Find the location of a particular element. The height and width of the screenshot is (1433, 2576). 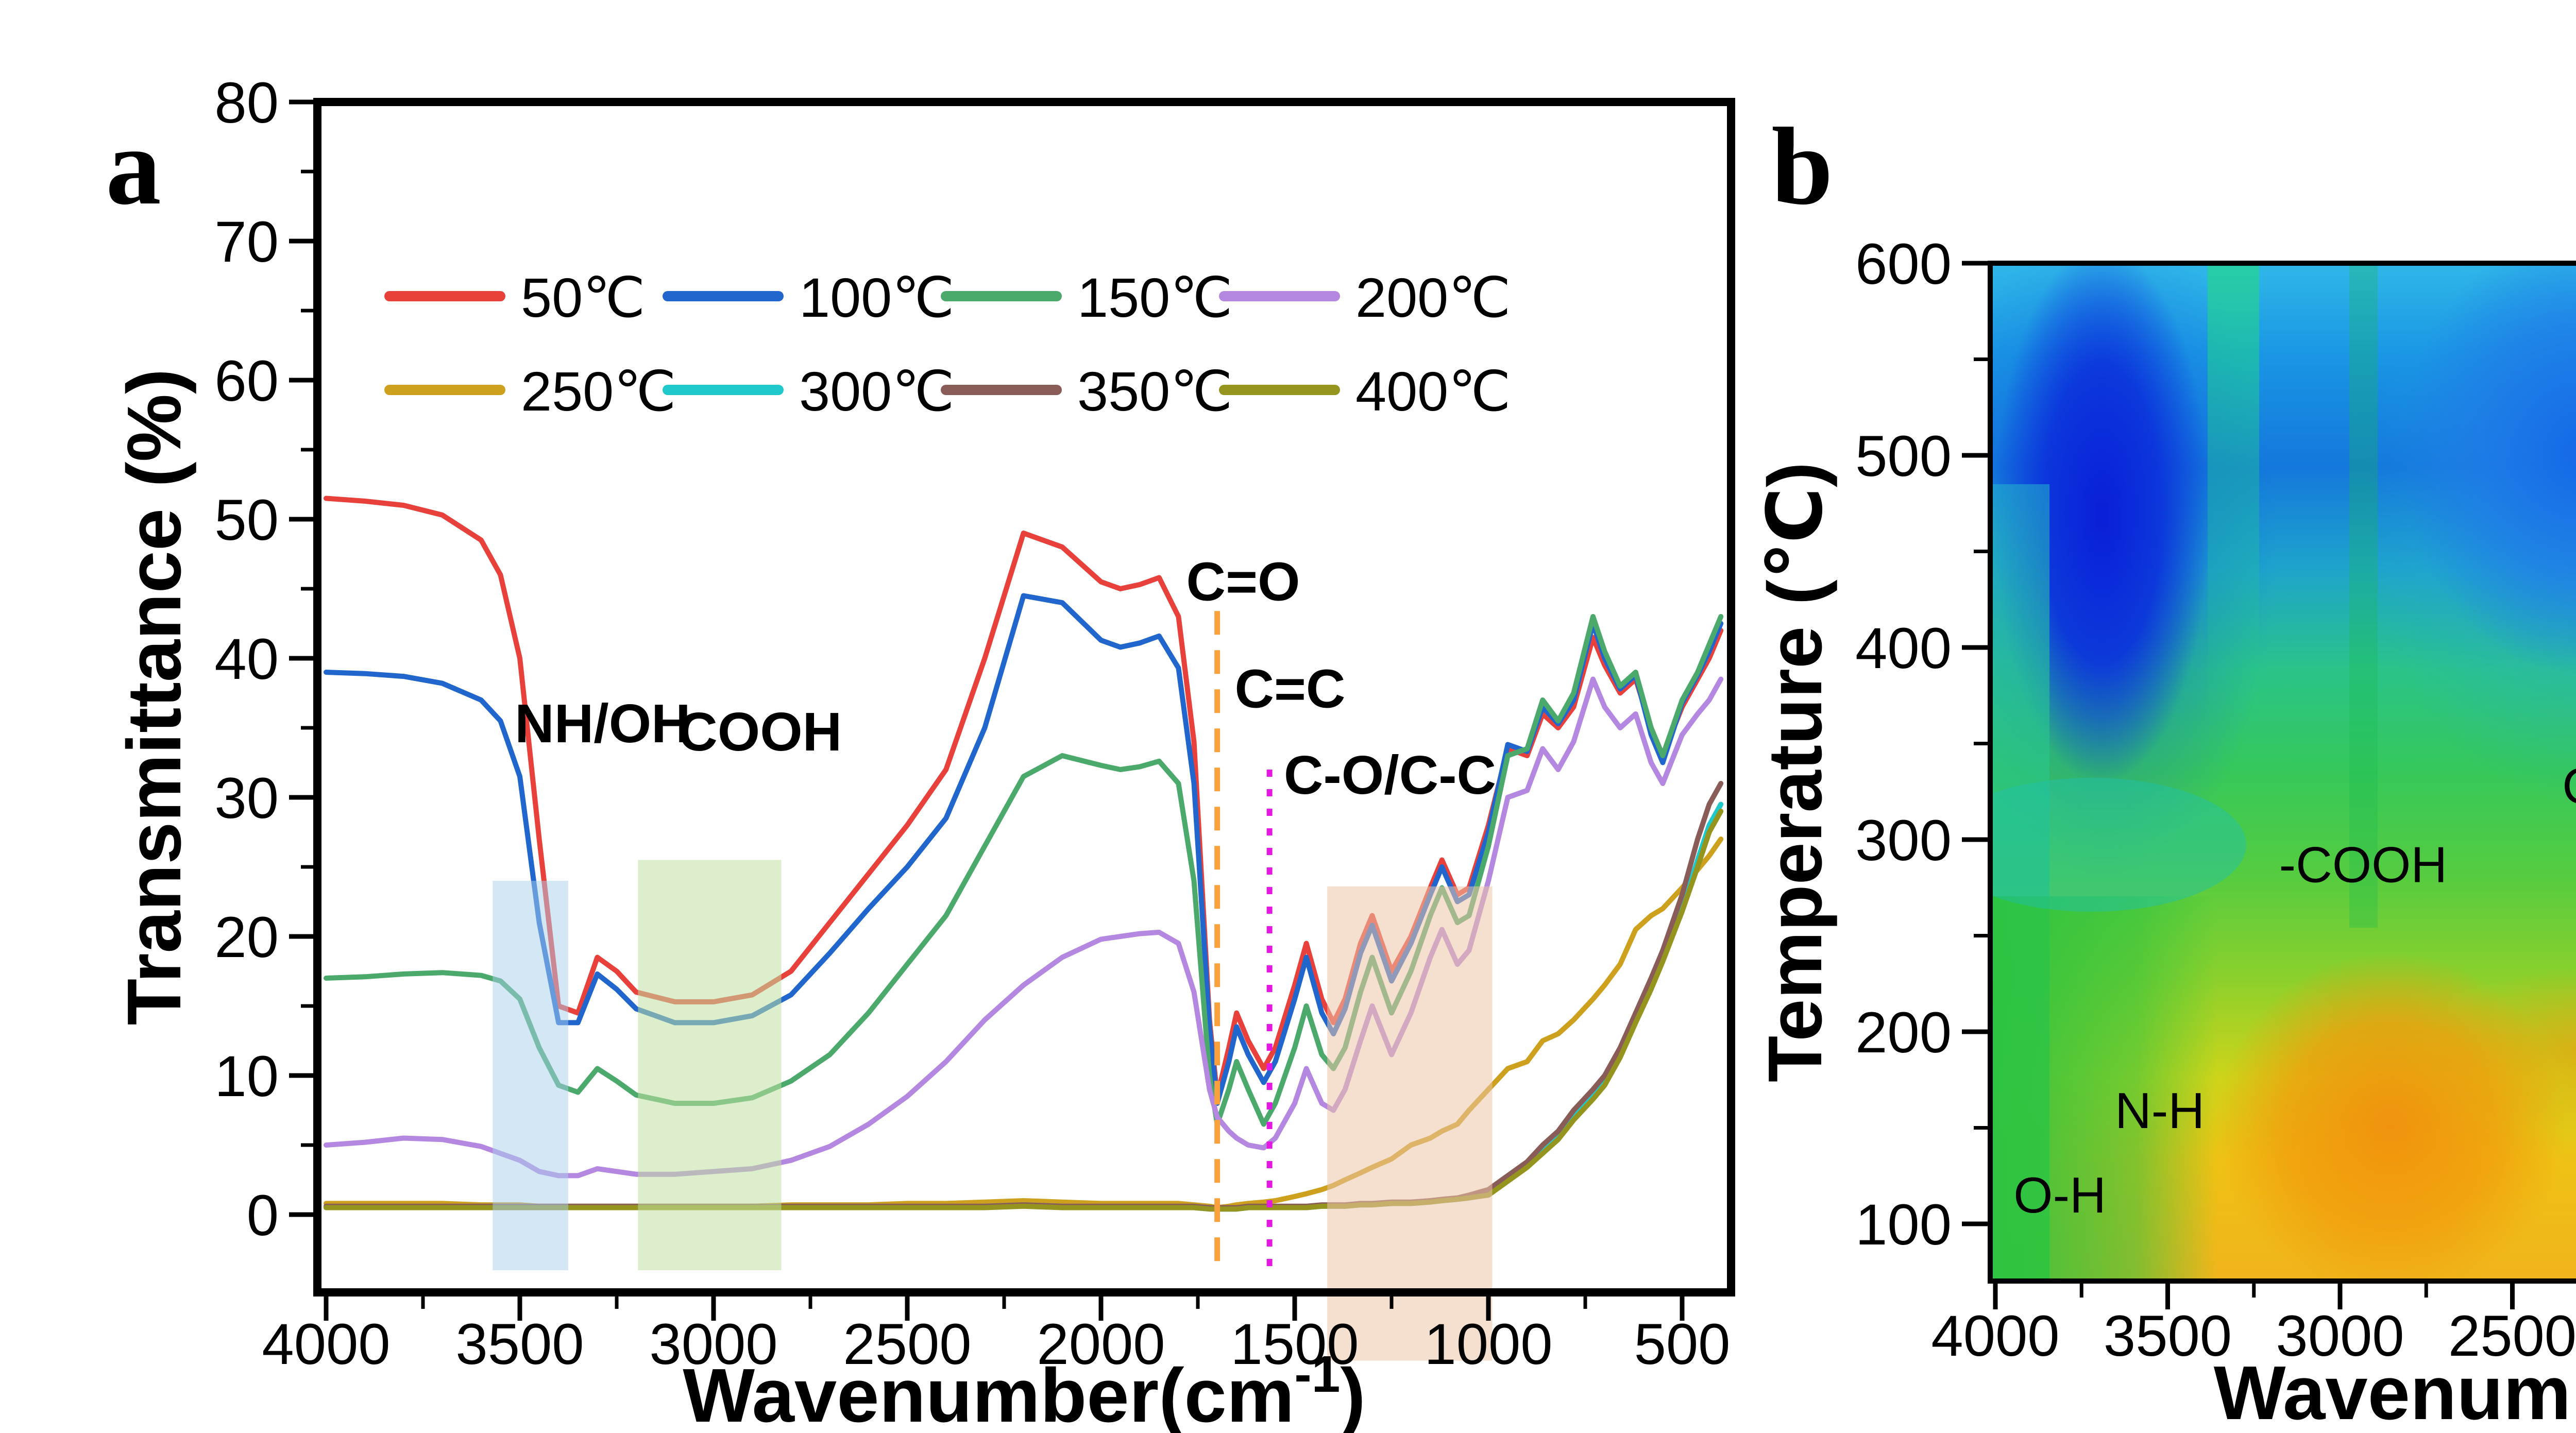

legend-item-150℃: 150℃ is located at coordinates (1086, 297).